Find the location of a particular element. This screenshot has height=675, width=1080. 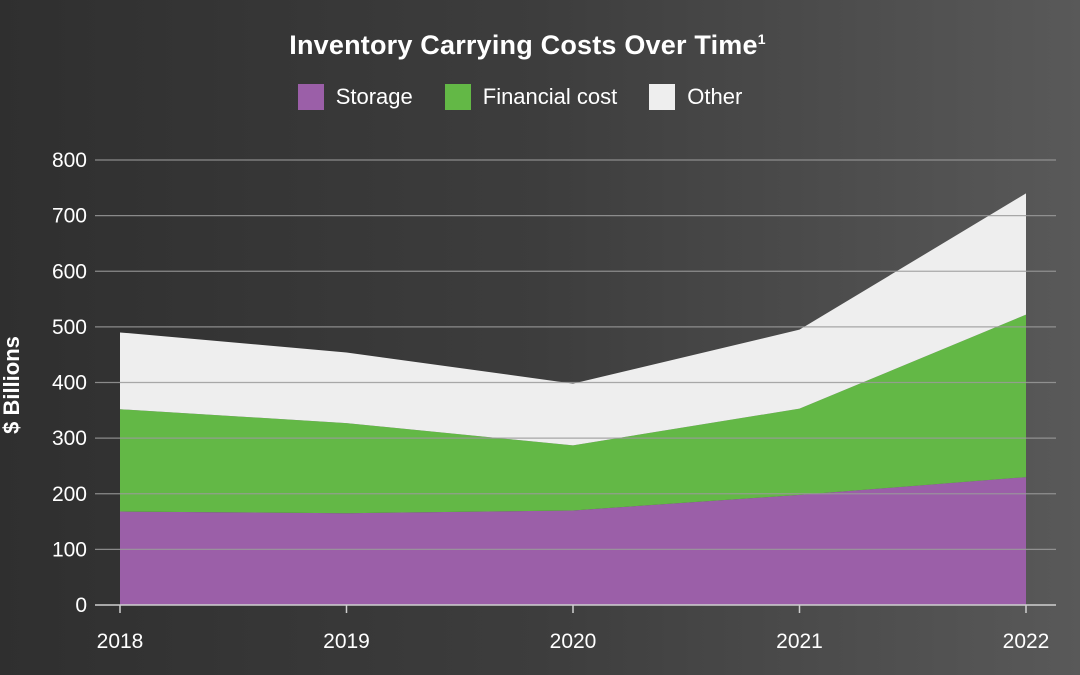

y-tick-label-500: 500 is located at coordinates (69, 327).